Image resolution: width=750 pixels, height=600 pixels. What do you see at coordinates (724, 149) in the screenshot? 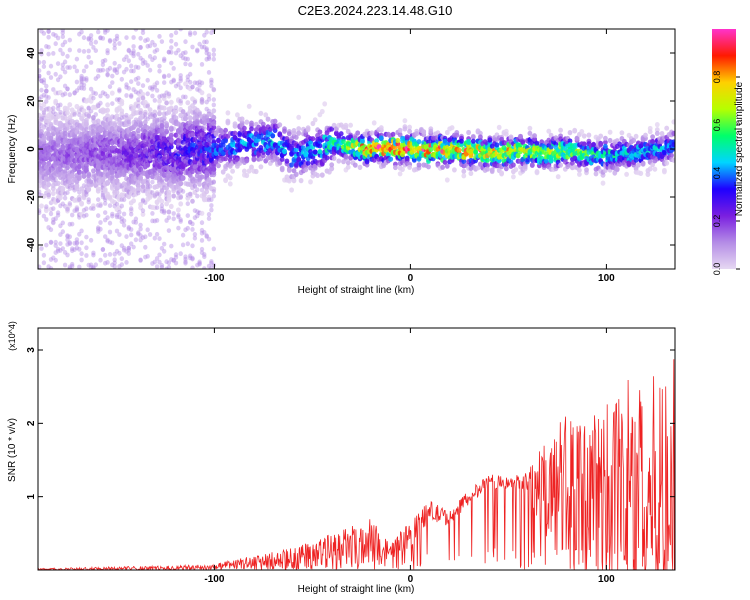
I see `colorbar-gradient` at bounding box center [724, 149].